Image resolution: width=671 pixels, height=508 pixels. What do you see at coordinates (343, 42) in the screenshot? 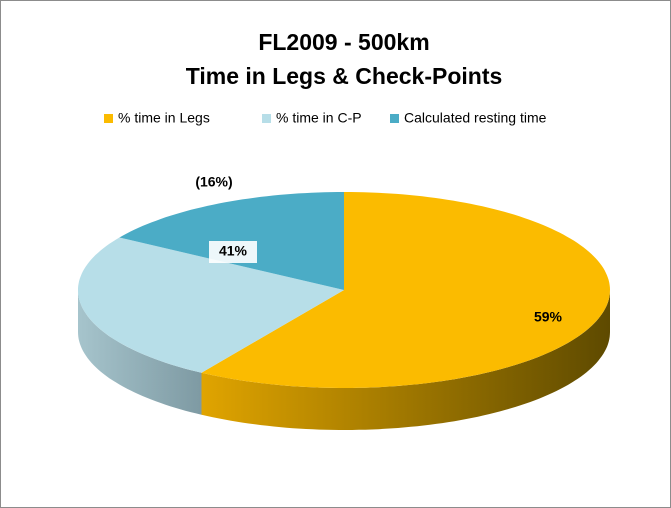
I see `chart-title: FL2009 - 500km` at bounding box center [343, 42].